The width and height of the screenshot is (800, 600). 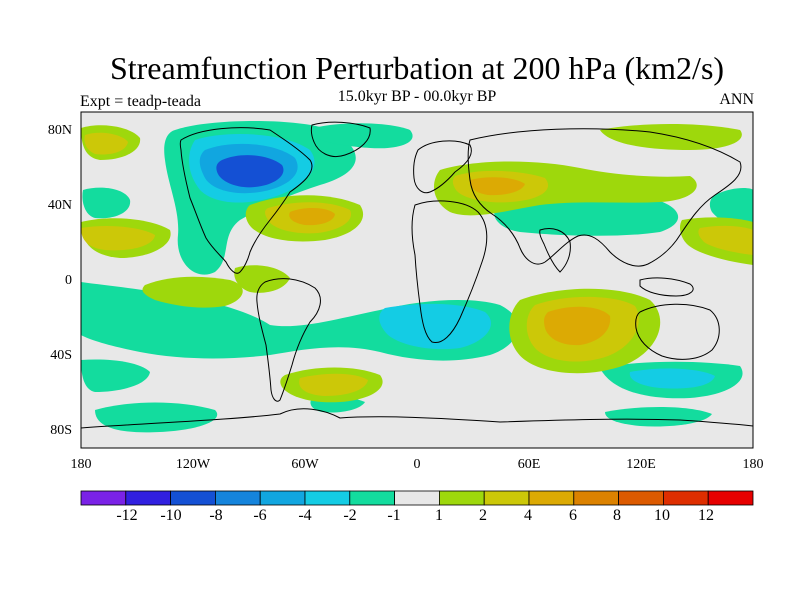 I want to click on season-label: ANN, so click(x=736, y=99).